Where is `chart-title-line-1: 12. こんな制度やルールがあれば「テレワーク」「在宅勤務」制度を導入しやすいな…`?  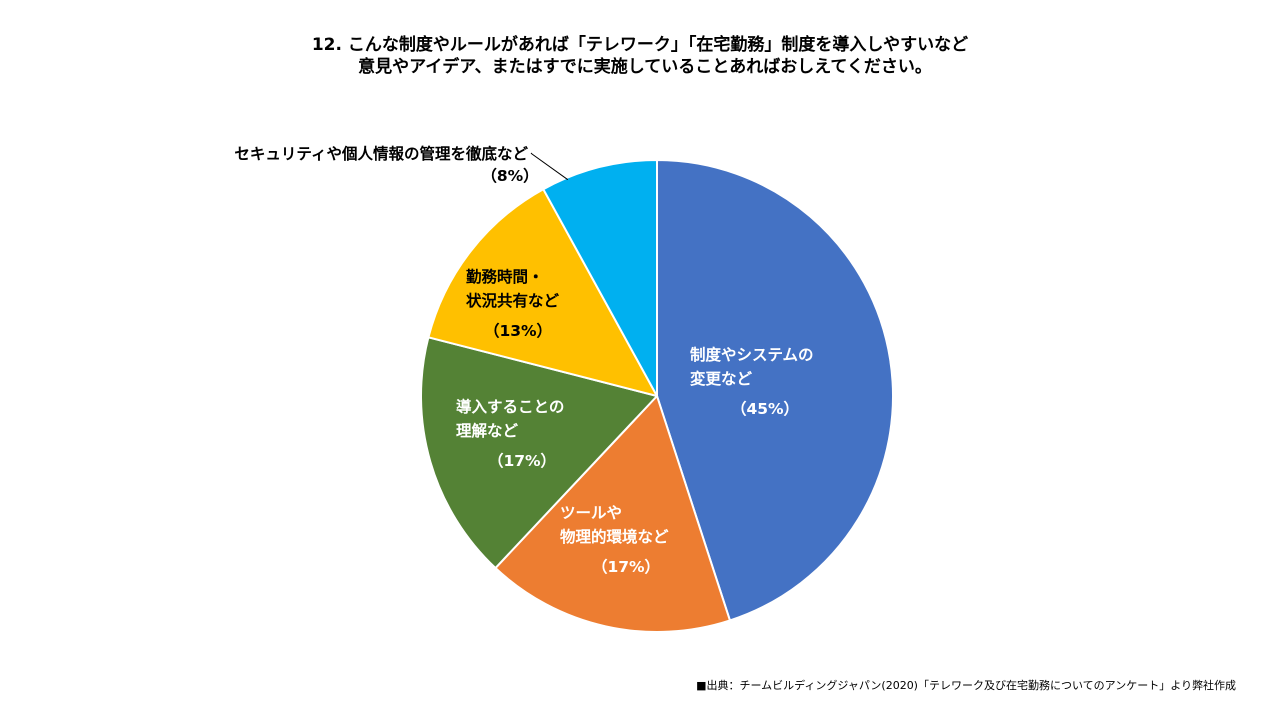 chart-title-line-1: 12. こんな制度やルールがあれば「テレワーク」「在宅勤務」制度を導入しやすいな… is located at coordinates (640, 45).